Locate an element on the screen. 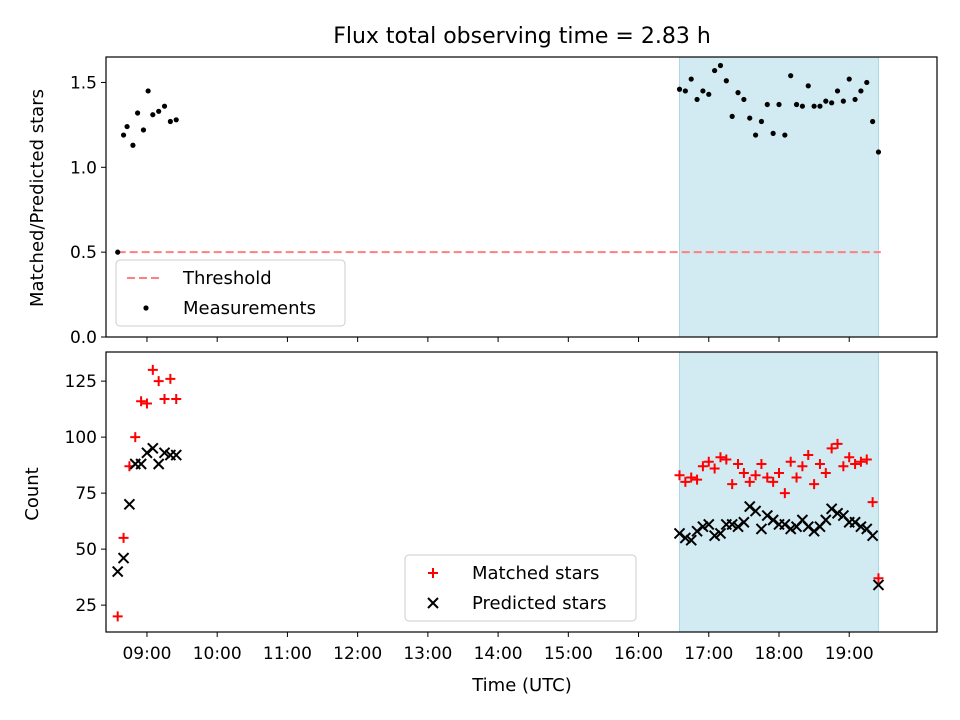 This screenshot has height=720, width=960. y-tick-label: 50 is located at coordinates (86, 550).